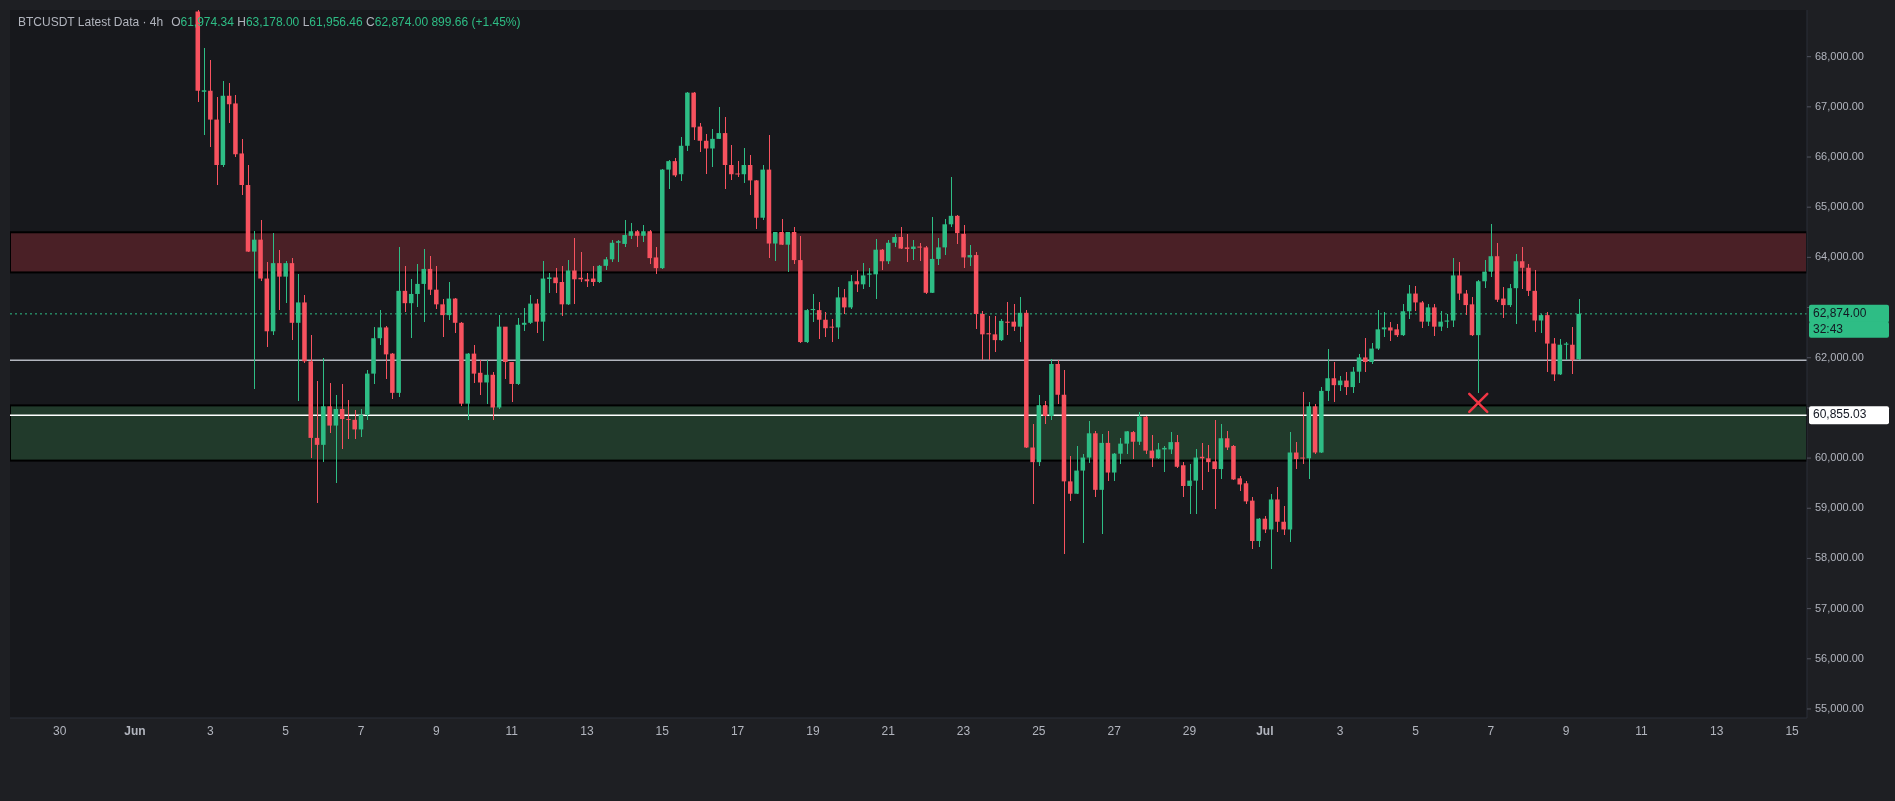  Describe the element at coordinates (1114, 731) in the screenshot. I see `x-tick-label: 27` at that location.